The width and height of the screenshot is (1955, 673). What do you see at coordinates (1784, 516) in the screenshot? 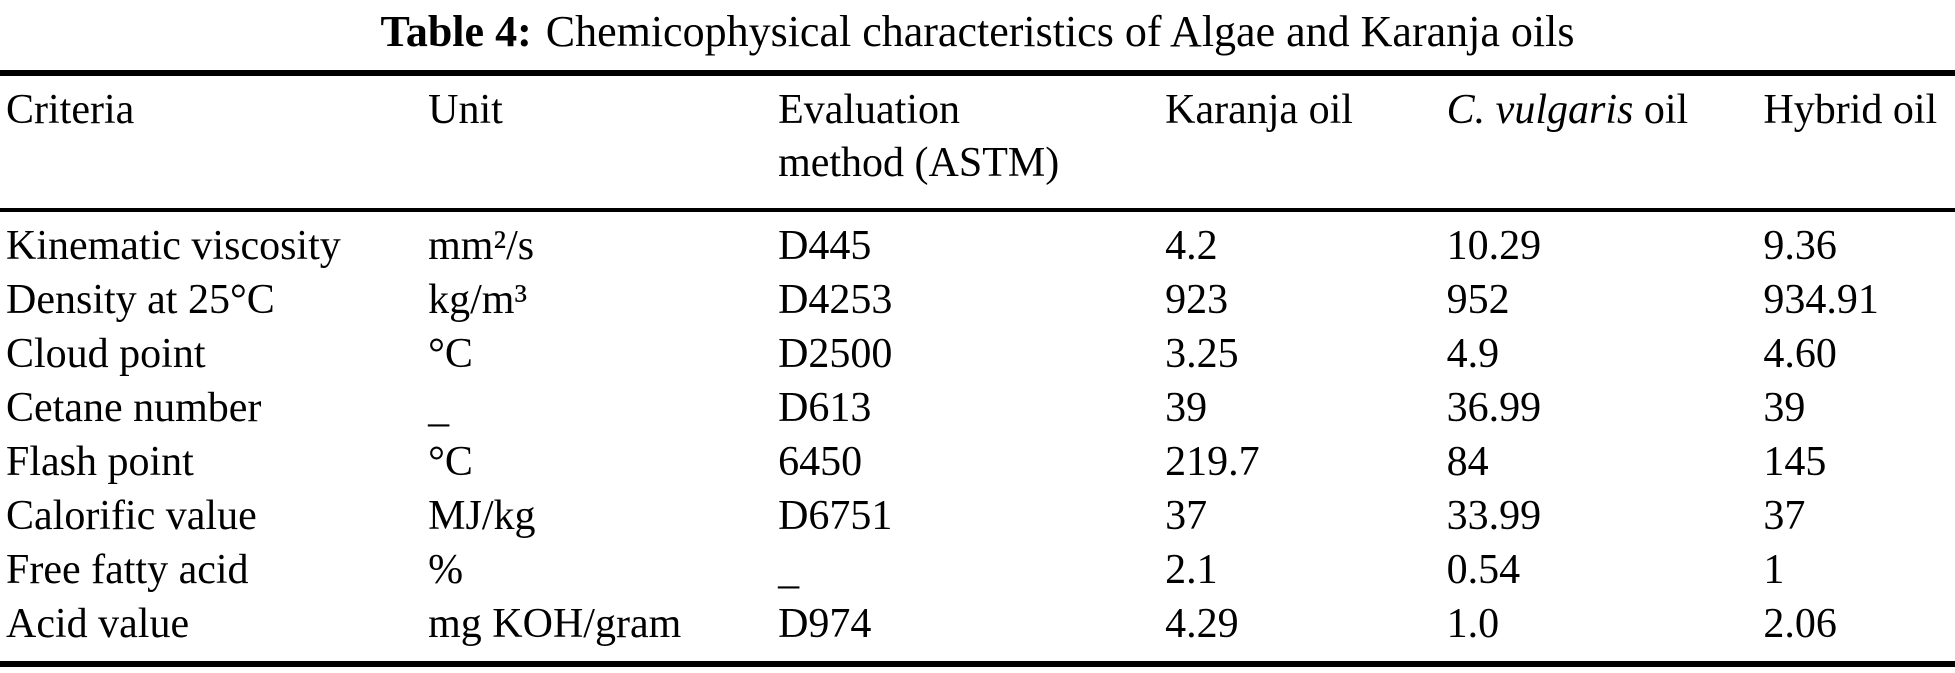
I see `cell-hybrid-value: 37` at bounding box center [1784, 516].